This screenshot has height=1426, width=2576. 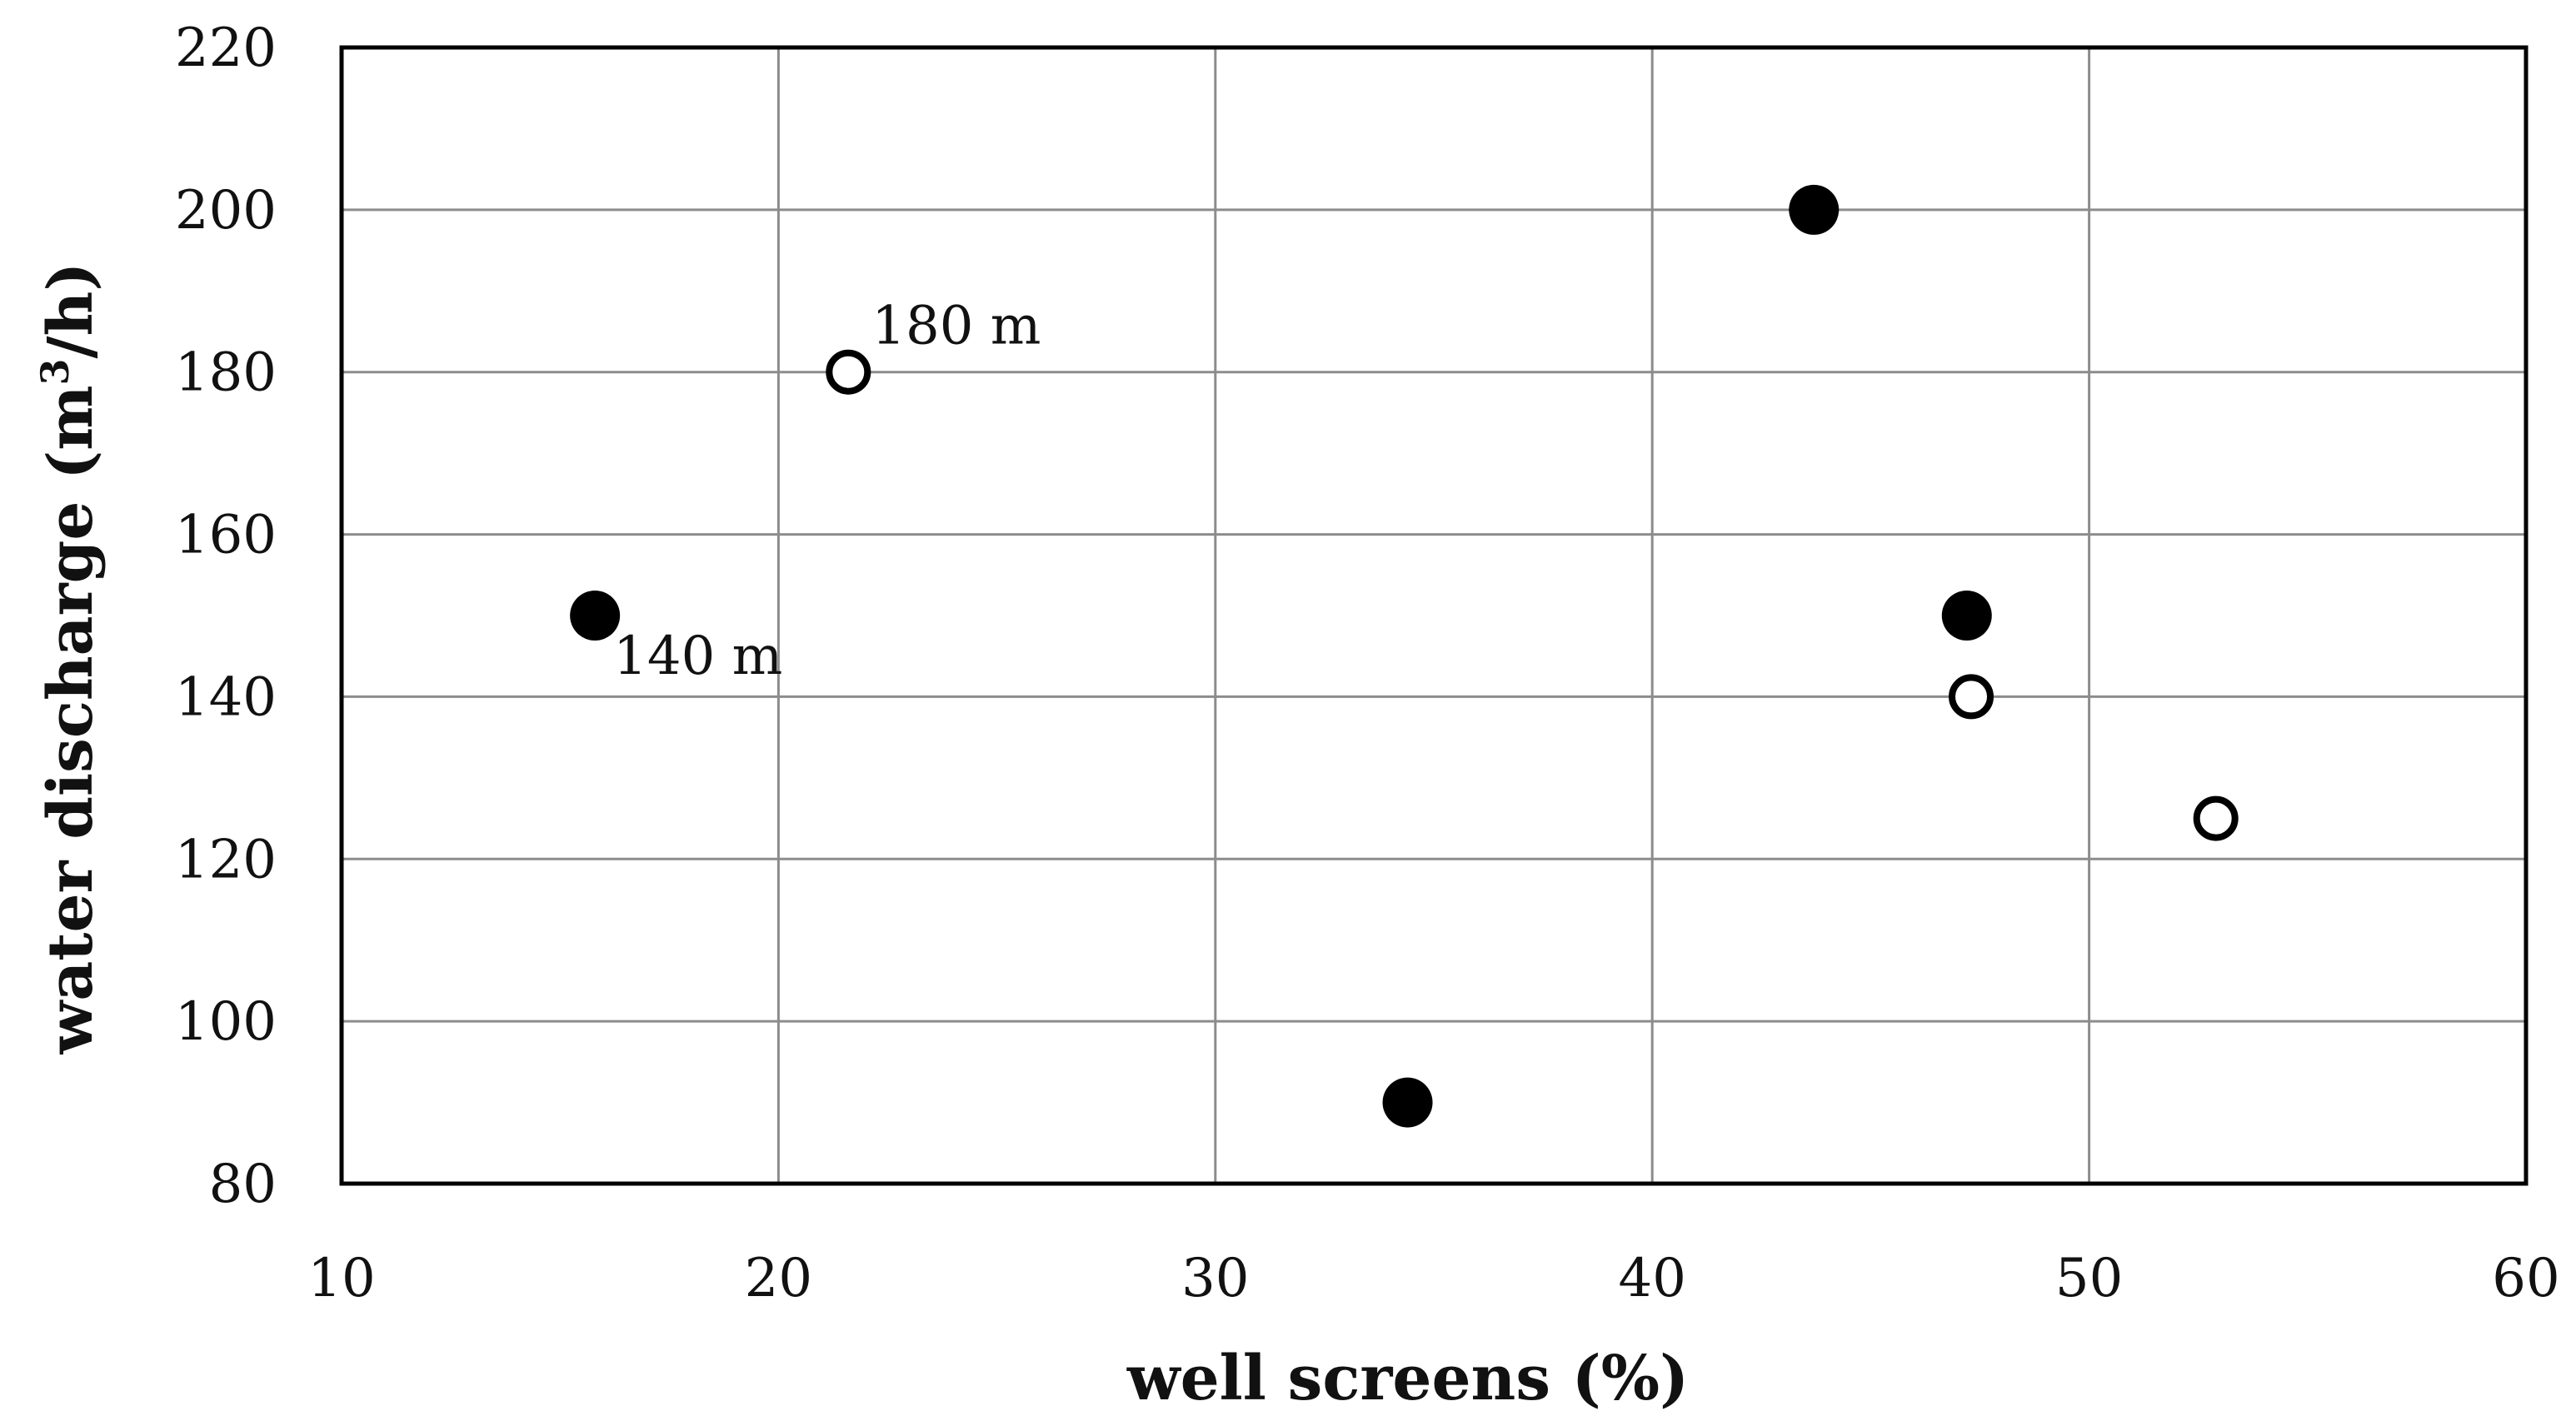 I want to click on y-tick-label: 220, so click(x=226, y=48).